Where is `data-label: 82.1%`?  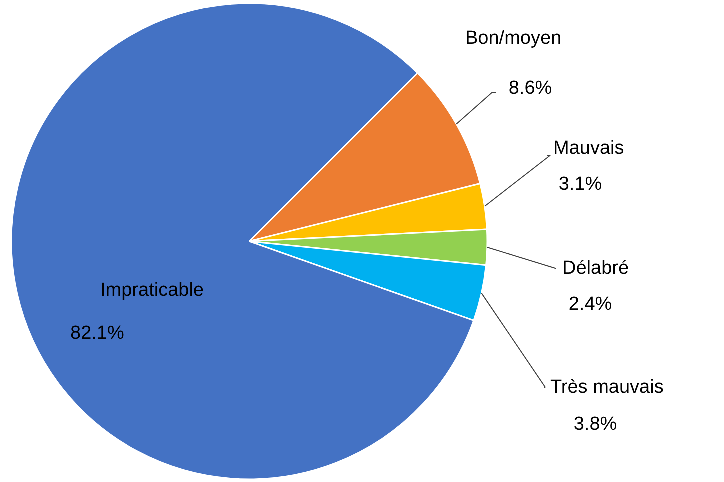 data-label: 82.1% is located at coordinates (97, 333).